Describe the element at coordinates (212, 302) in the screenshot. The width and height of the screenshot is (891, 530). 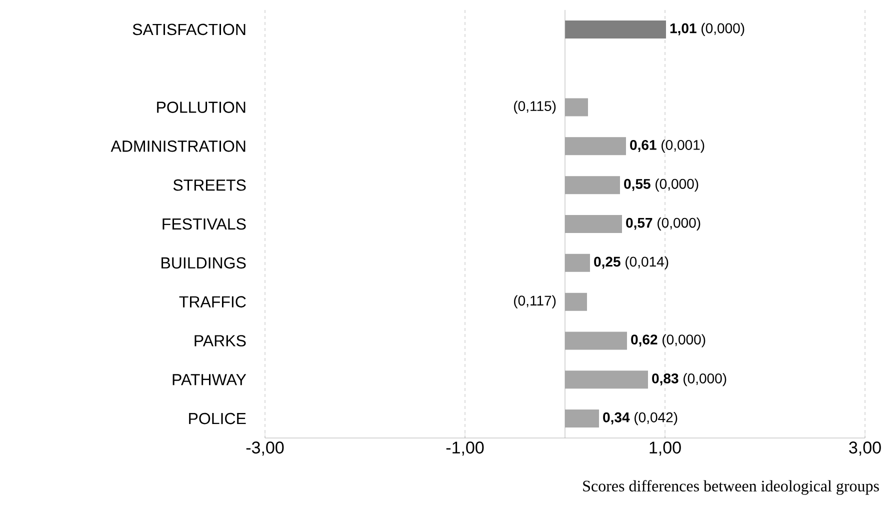
I see `y-tick-label: TRAFFIC` at that location.